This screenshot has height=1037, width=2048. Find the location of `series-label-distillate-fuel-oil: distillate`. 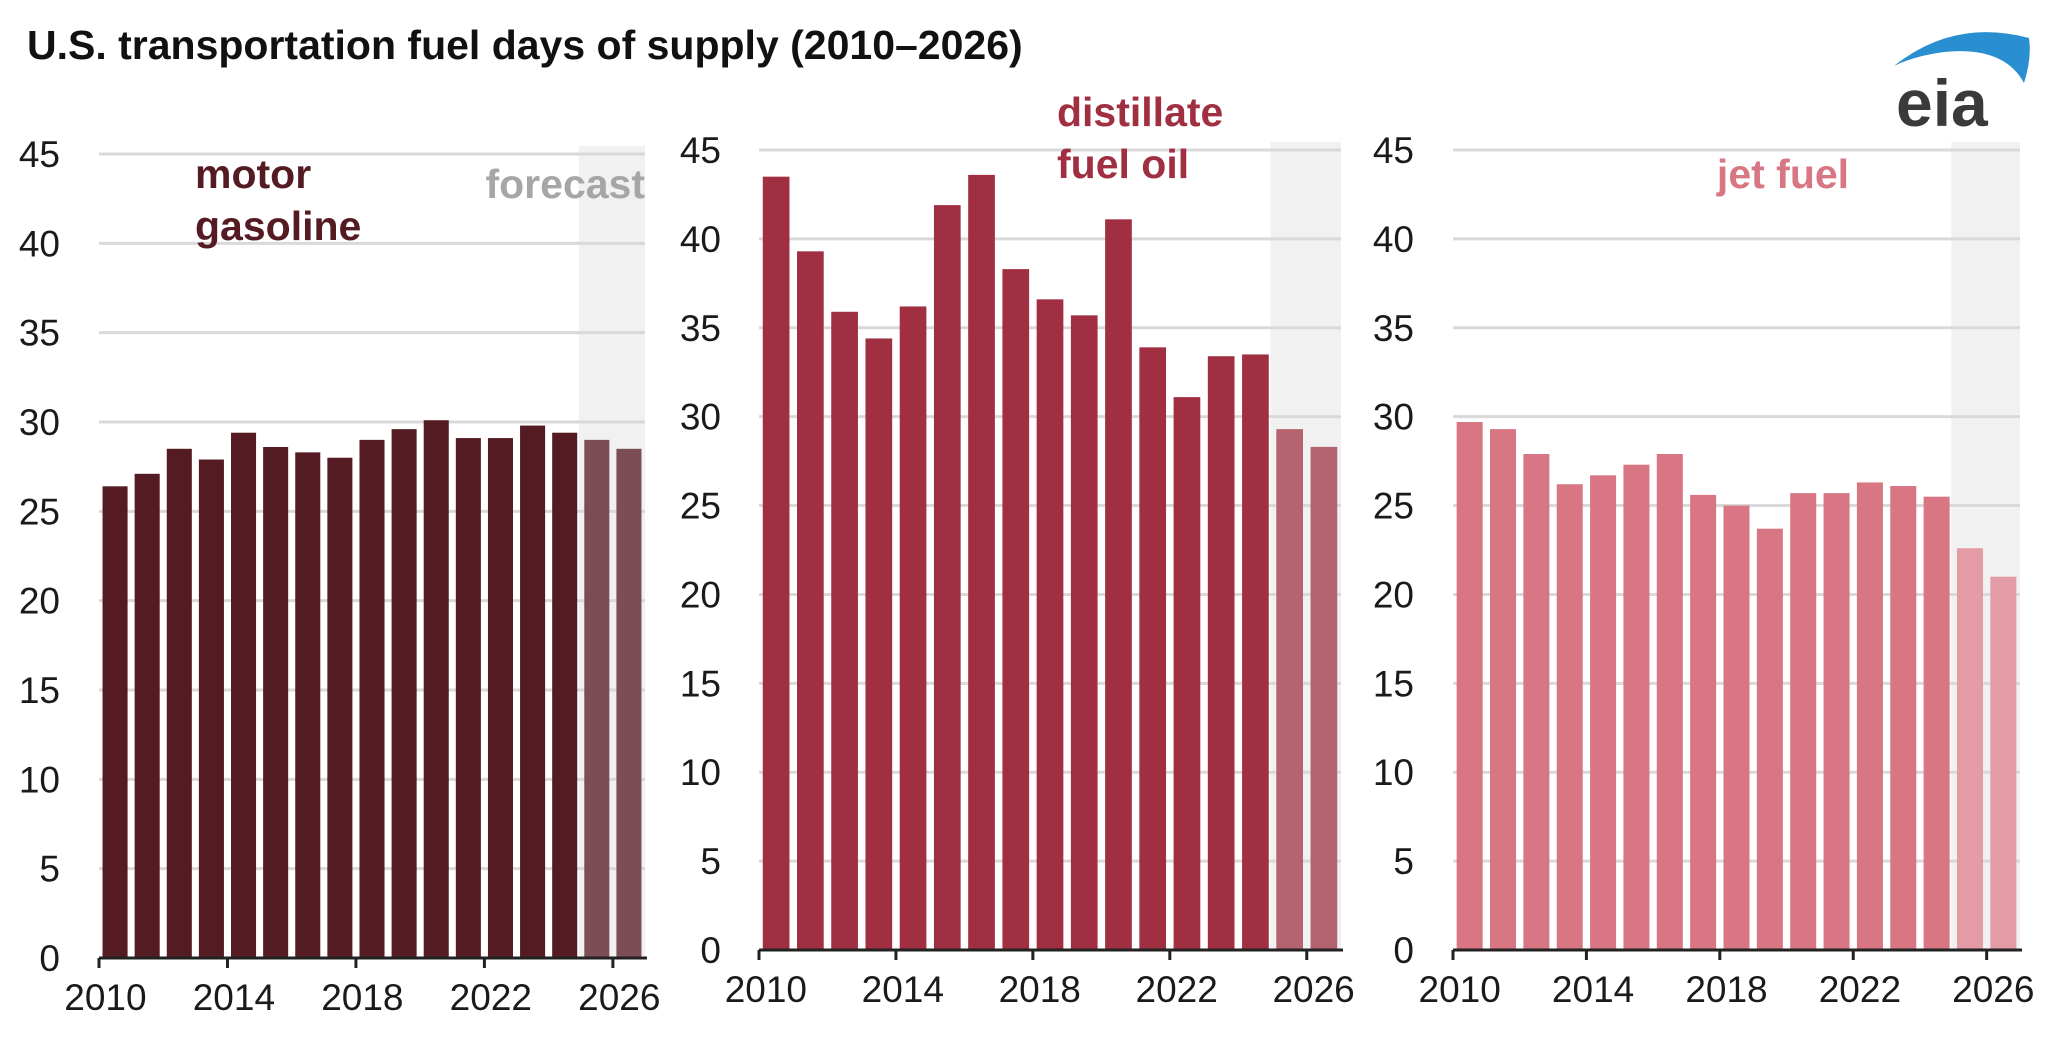

series-label-distillate-fuel-oil: distillate is located at coordinates (1140, 112).